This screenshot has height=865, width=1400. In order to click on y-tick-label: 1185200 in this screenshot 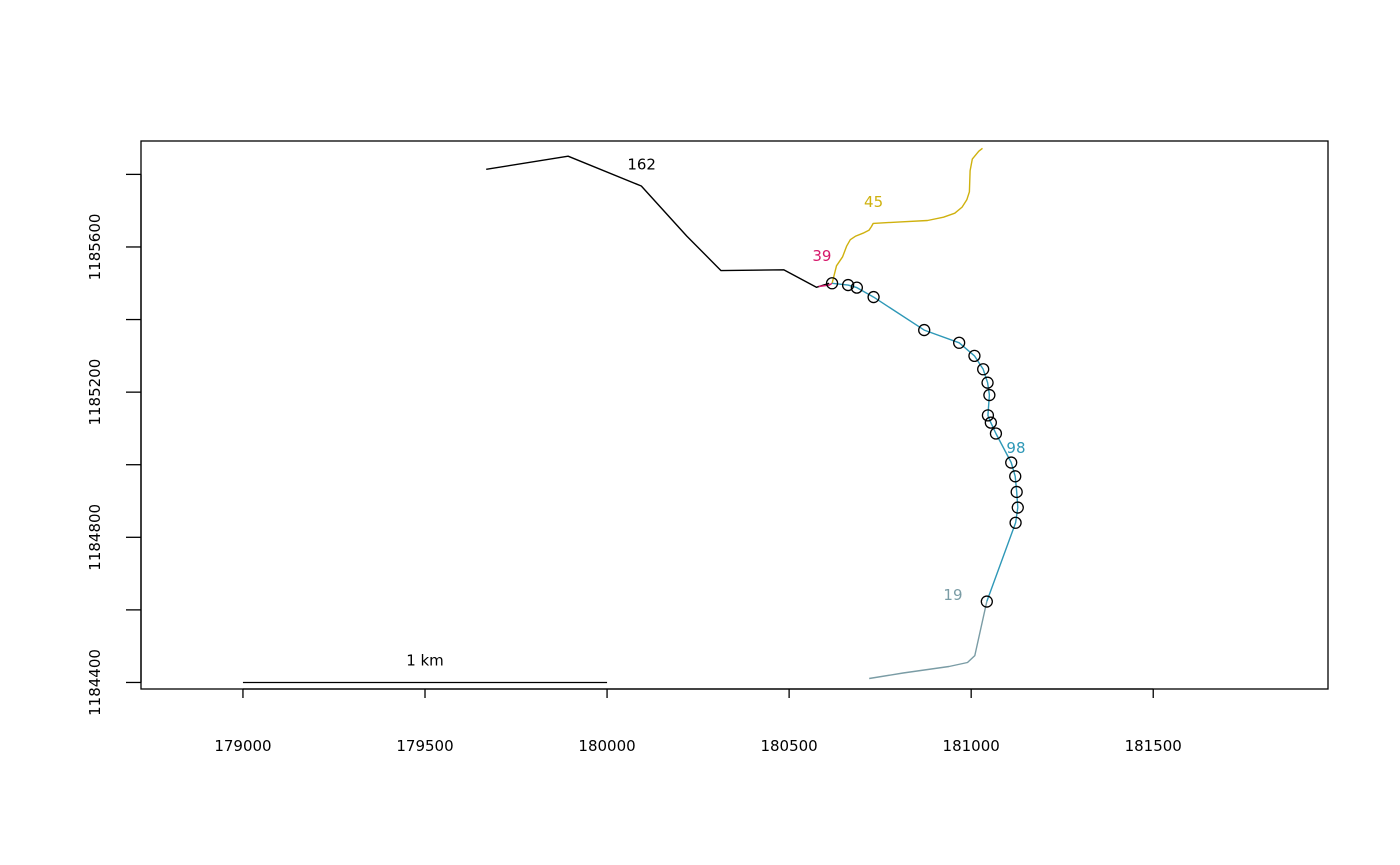, I will do `click(95, 392)`.